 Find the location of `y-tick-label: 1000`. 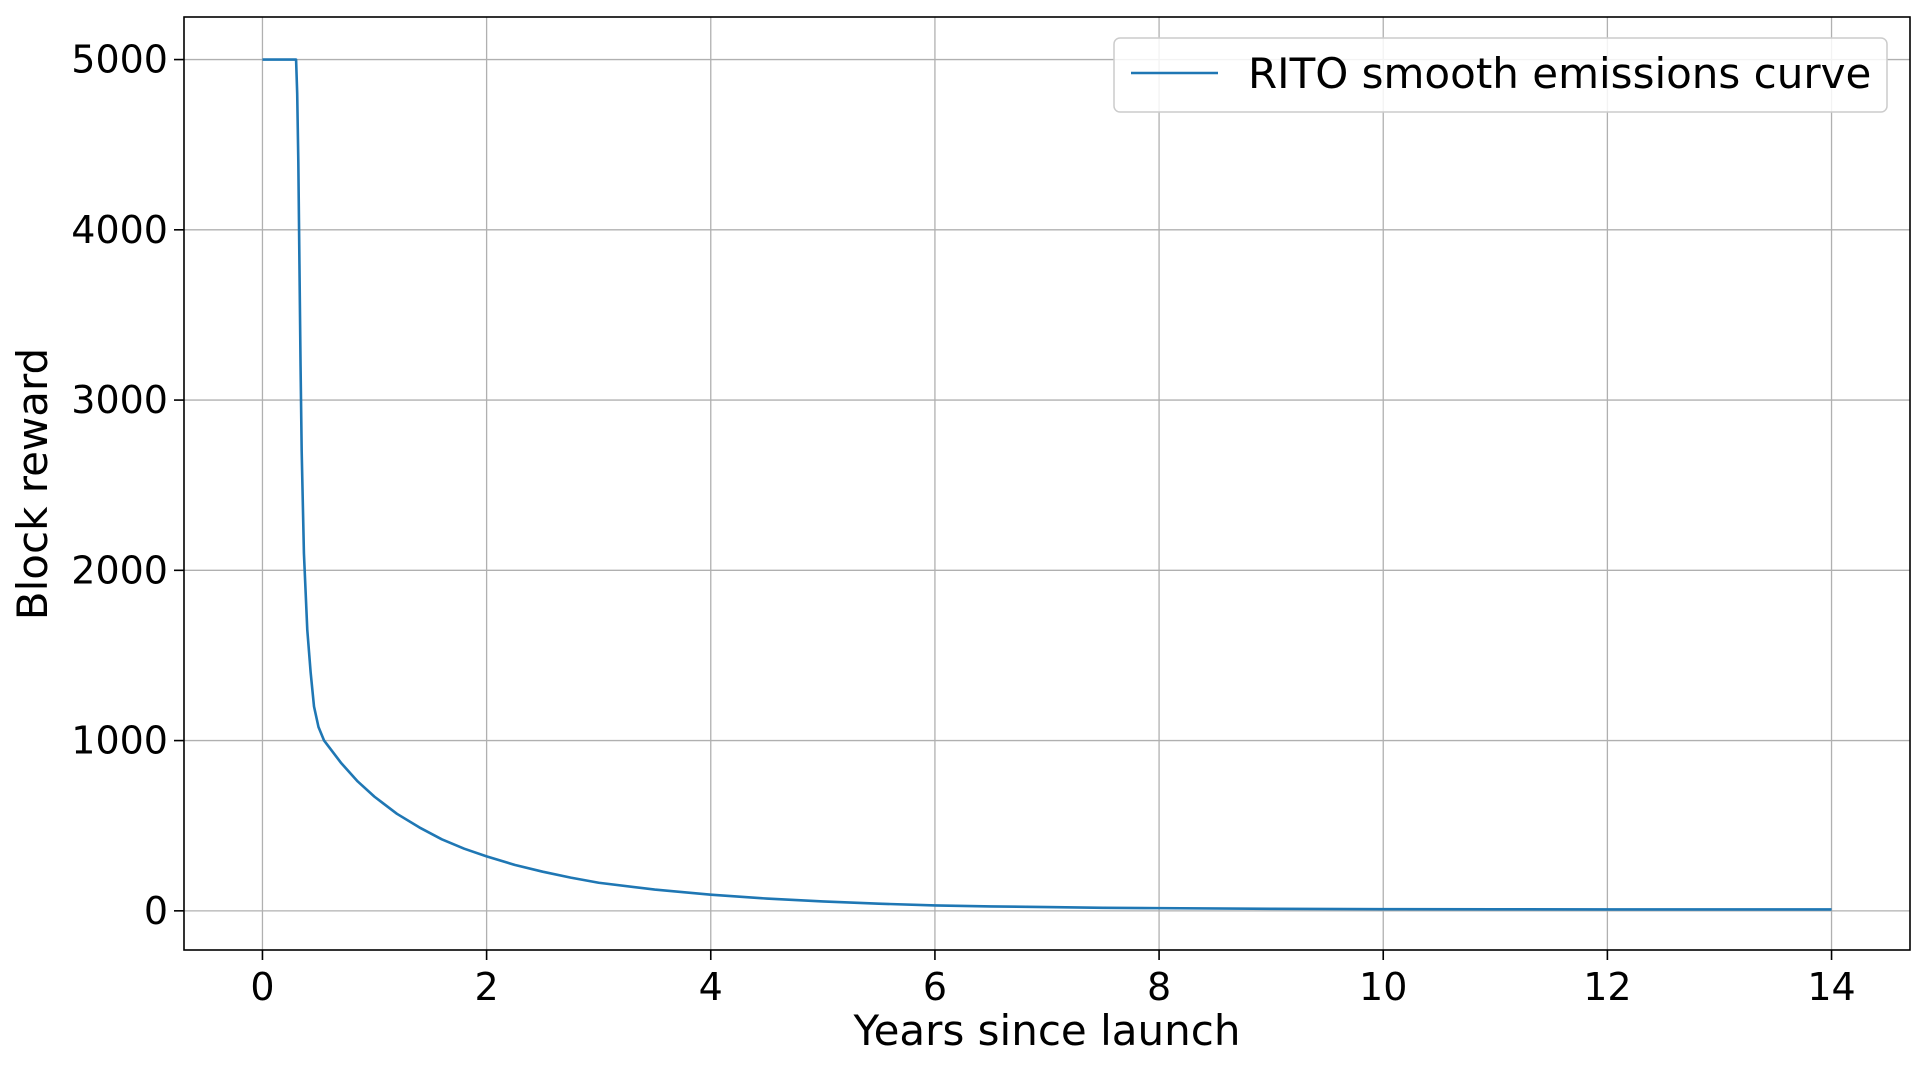

y-tick-label: 1000 is located at coordinates (119, 741).